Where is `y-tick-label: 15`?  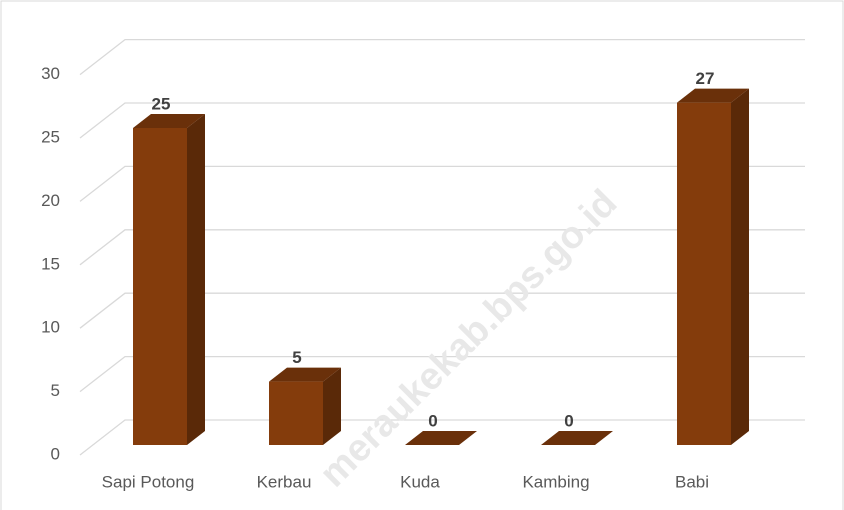 y-tick-label: 15 is located at coordinates (50, 263).